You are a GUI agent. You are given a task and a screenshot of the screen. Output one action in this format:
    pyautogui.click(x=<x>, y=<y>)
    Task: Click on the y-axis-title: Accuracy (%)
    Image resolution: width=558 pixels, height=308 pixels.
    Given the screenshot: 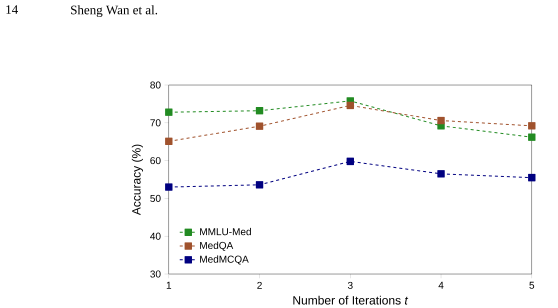 What is the action you would take?
    pyautogui.click(x=138, y=180)
    